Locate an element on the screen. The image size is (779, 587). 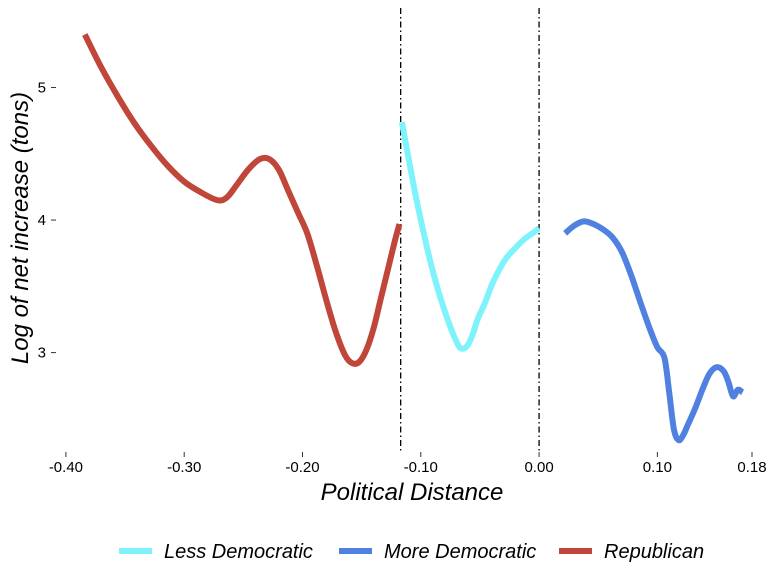
legend: Less Democratic More Democratic Republican is located at coordinates (411, 552).